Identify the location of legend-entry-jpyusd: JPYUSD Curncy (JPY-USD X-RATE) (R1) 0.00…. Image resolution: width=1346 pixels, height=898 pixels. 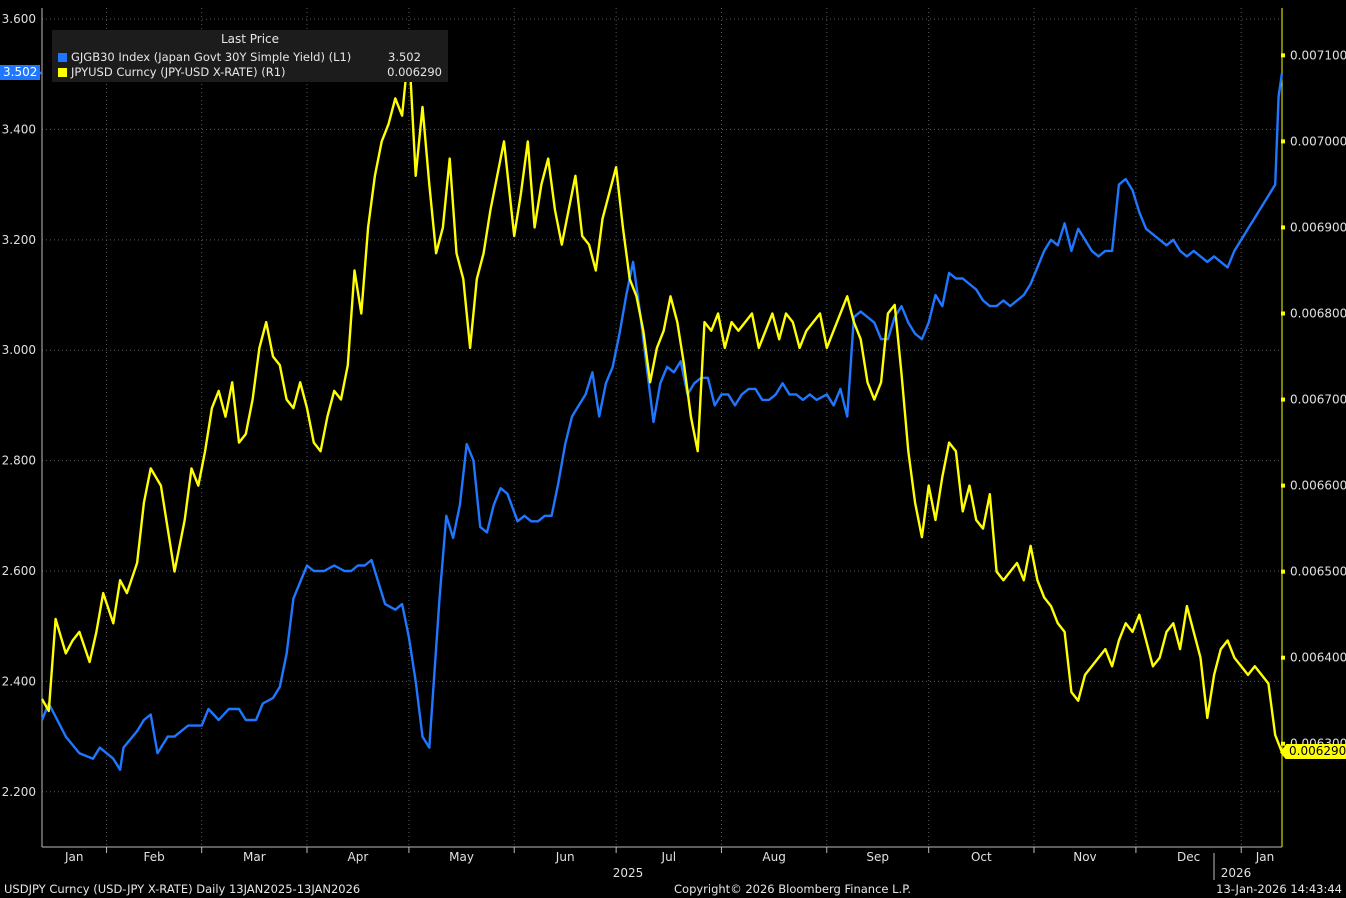
(250, 72).